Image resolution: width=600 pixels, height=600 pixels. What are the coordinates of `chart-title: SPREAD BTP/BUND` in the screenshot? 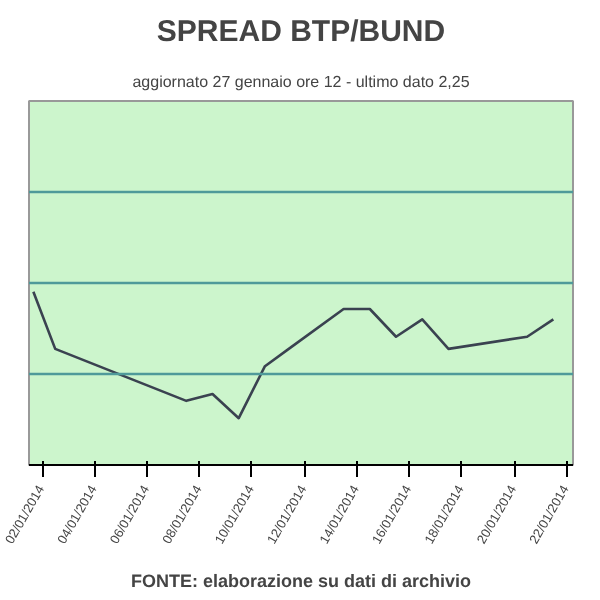 It's located at (301, 32).